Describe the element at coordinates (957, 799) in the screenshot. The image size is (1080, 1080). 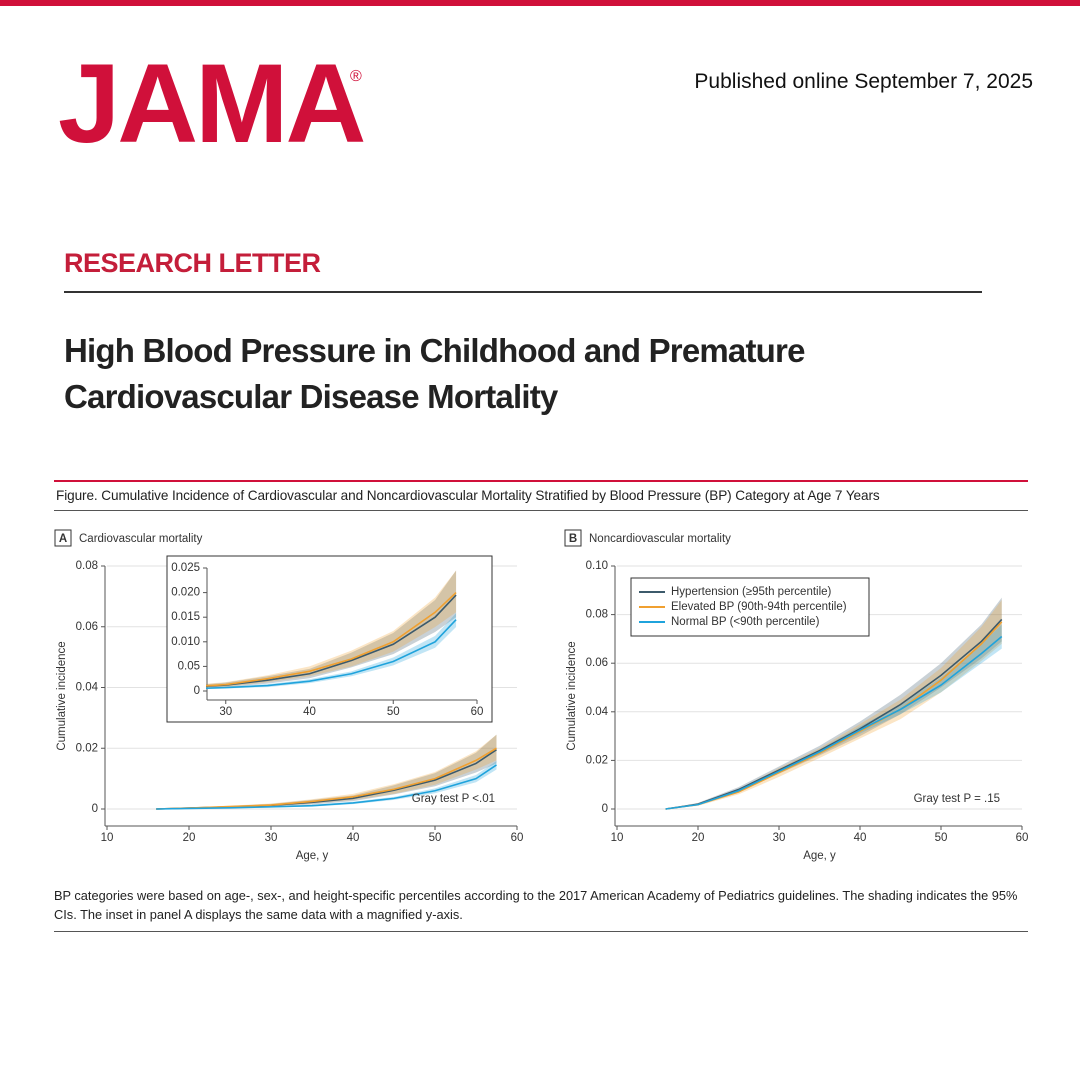
I see `annotation: Gray test P = .15` at that location.